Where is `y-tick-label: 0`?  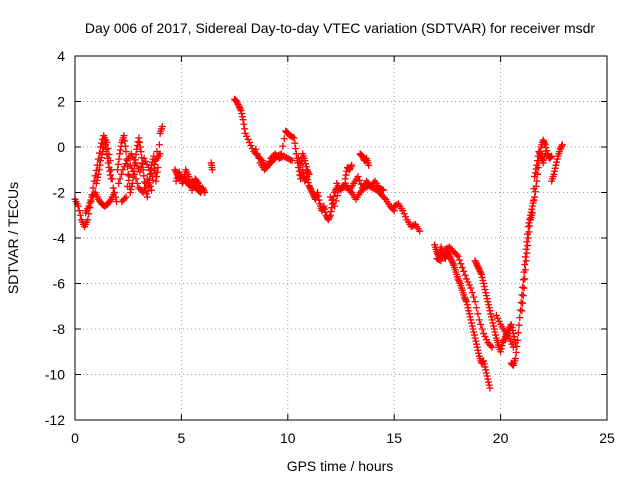 y-tick-label: 0 is located at coordinates (61, 147).